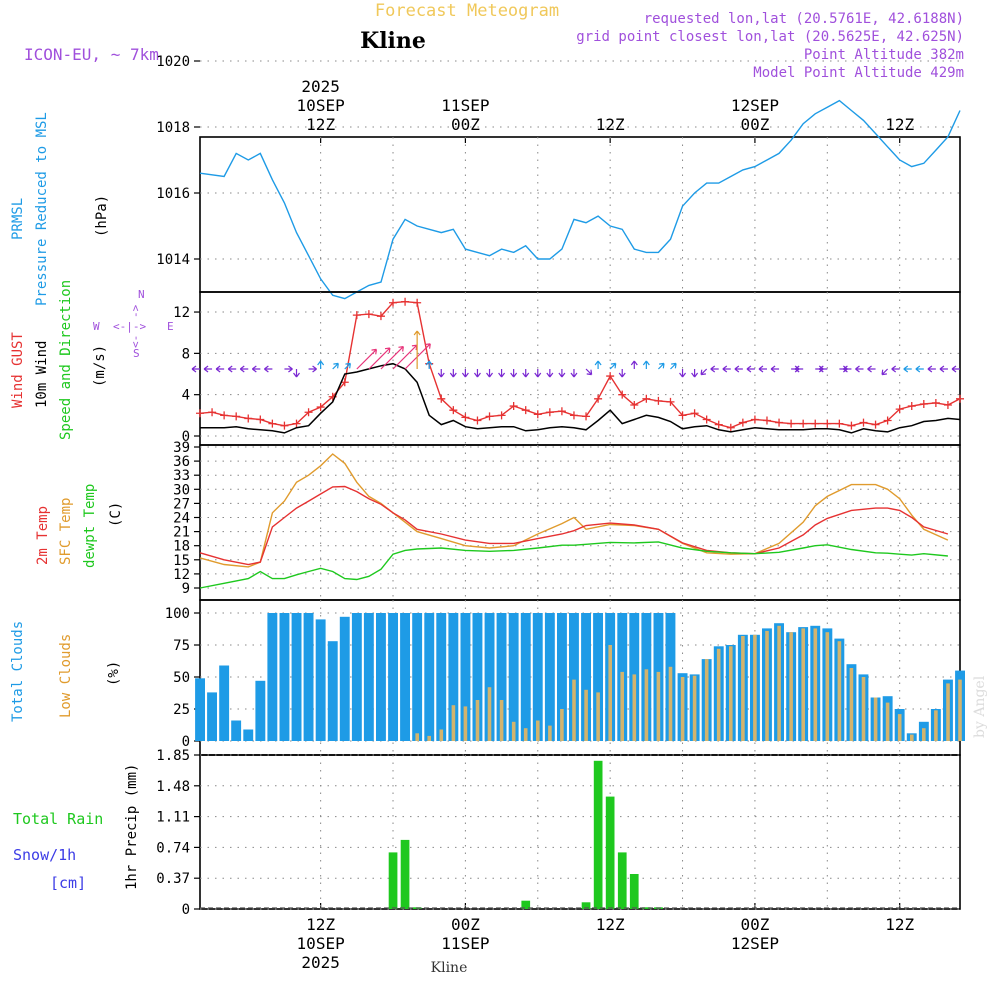  Describe the element at coordinates (66, 360) in the screenshot. I see `wind-speed-dir-label: Speed and Direction` at that location.